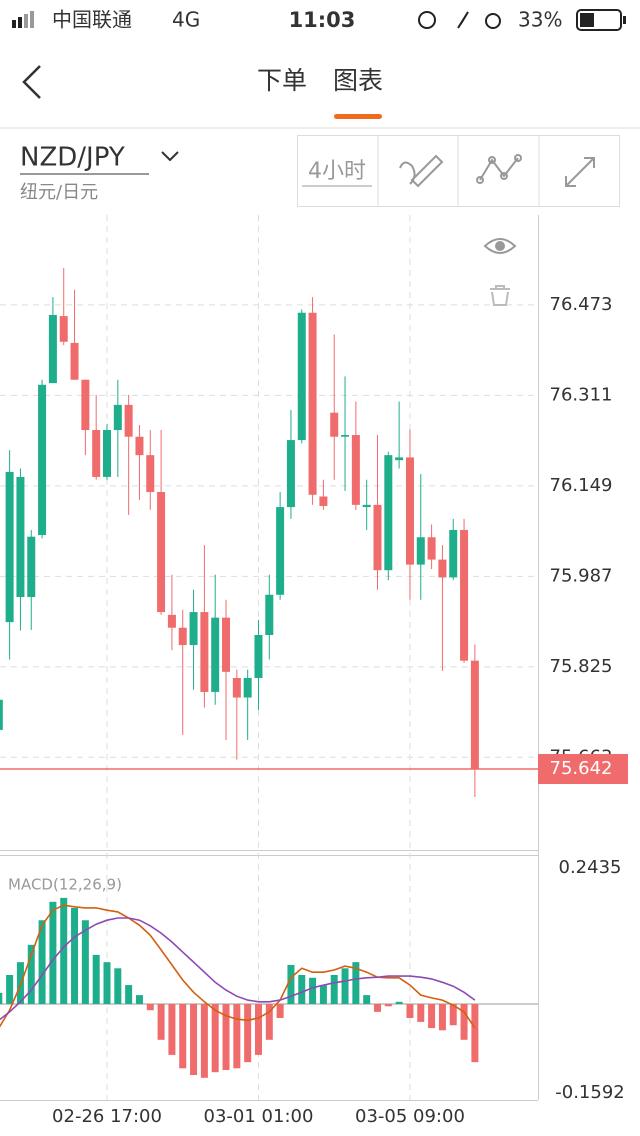  Describe the element at coordinates (581, 575) in the screenshot. I see `y-tick-label: 75.987` at that location.